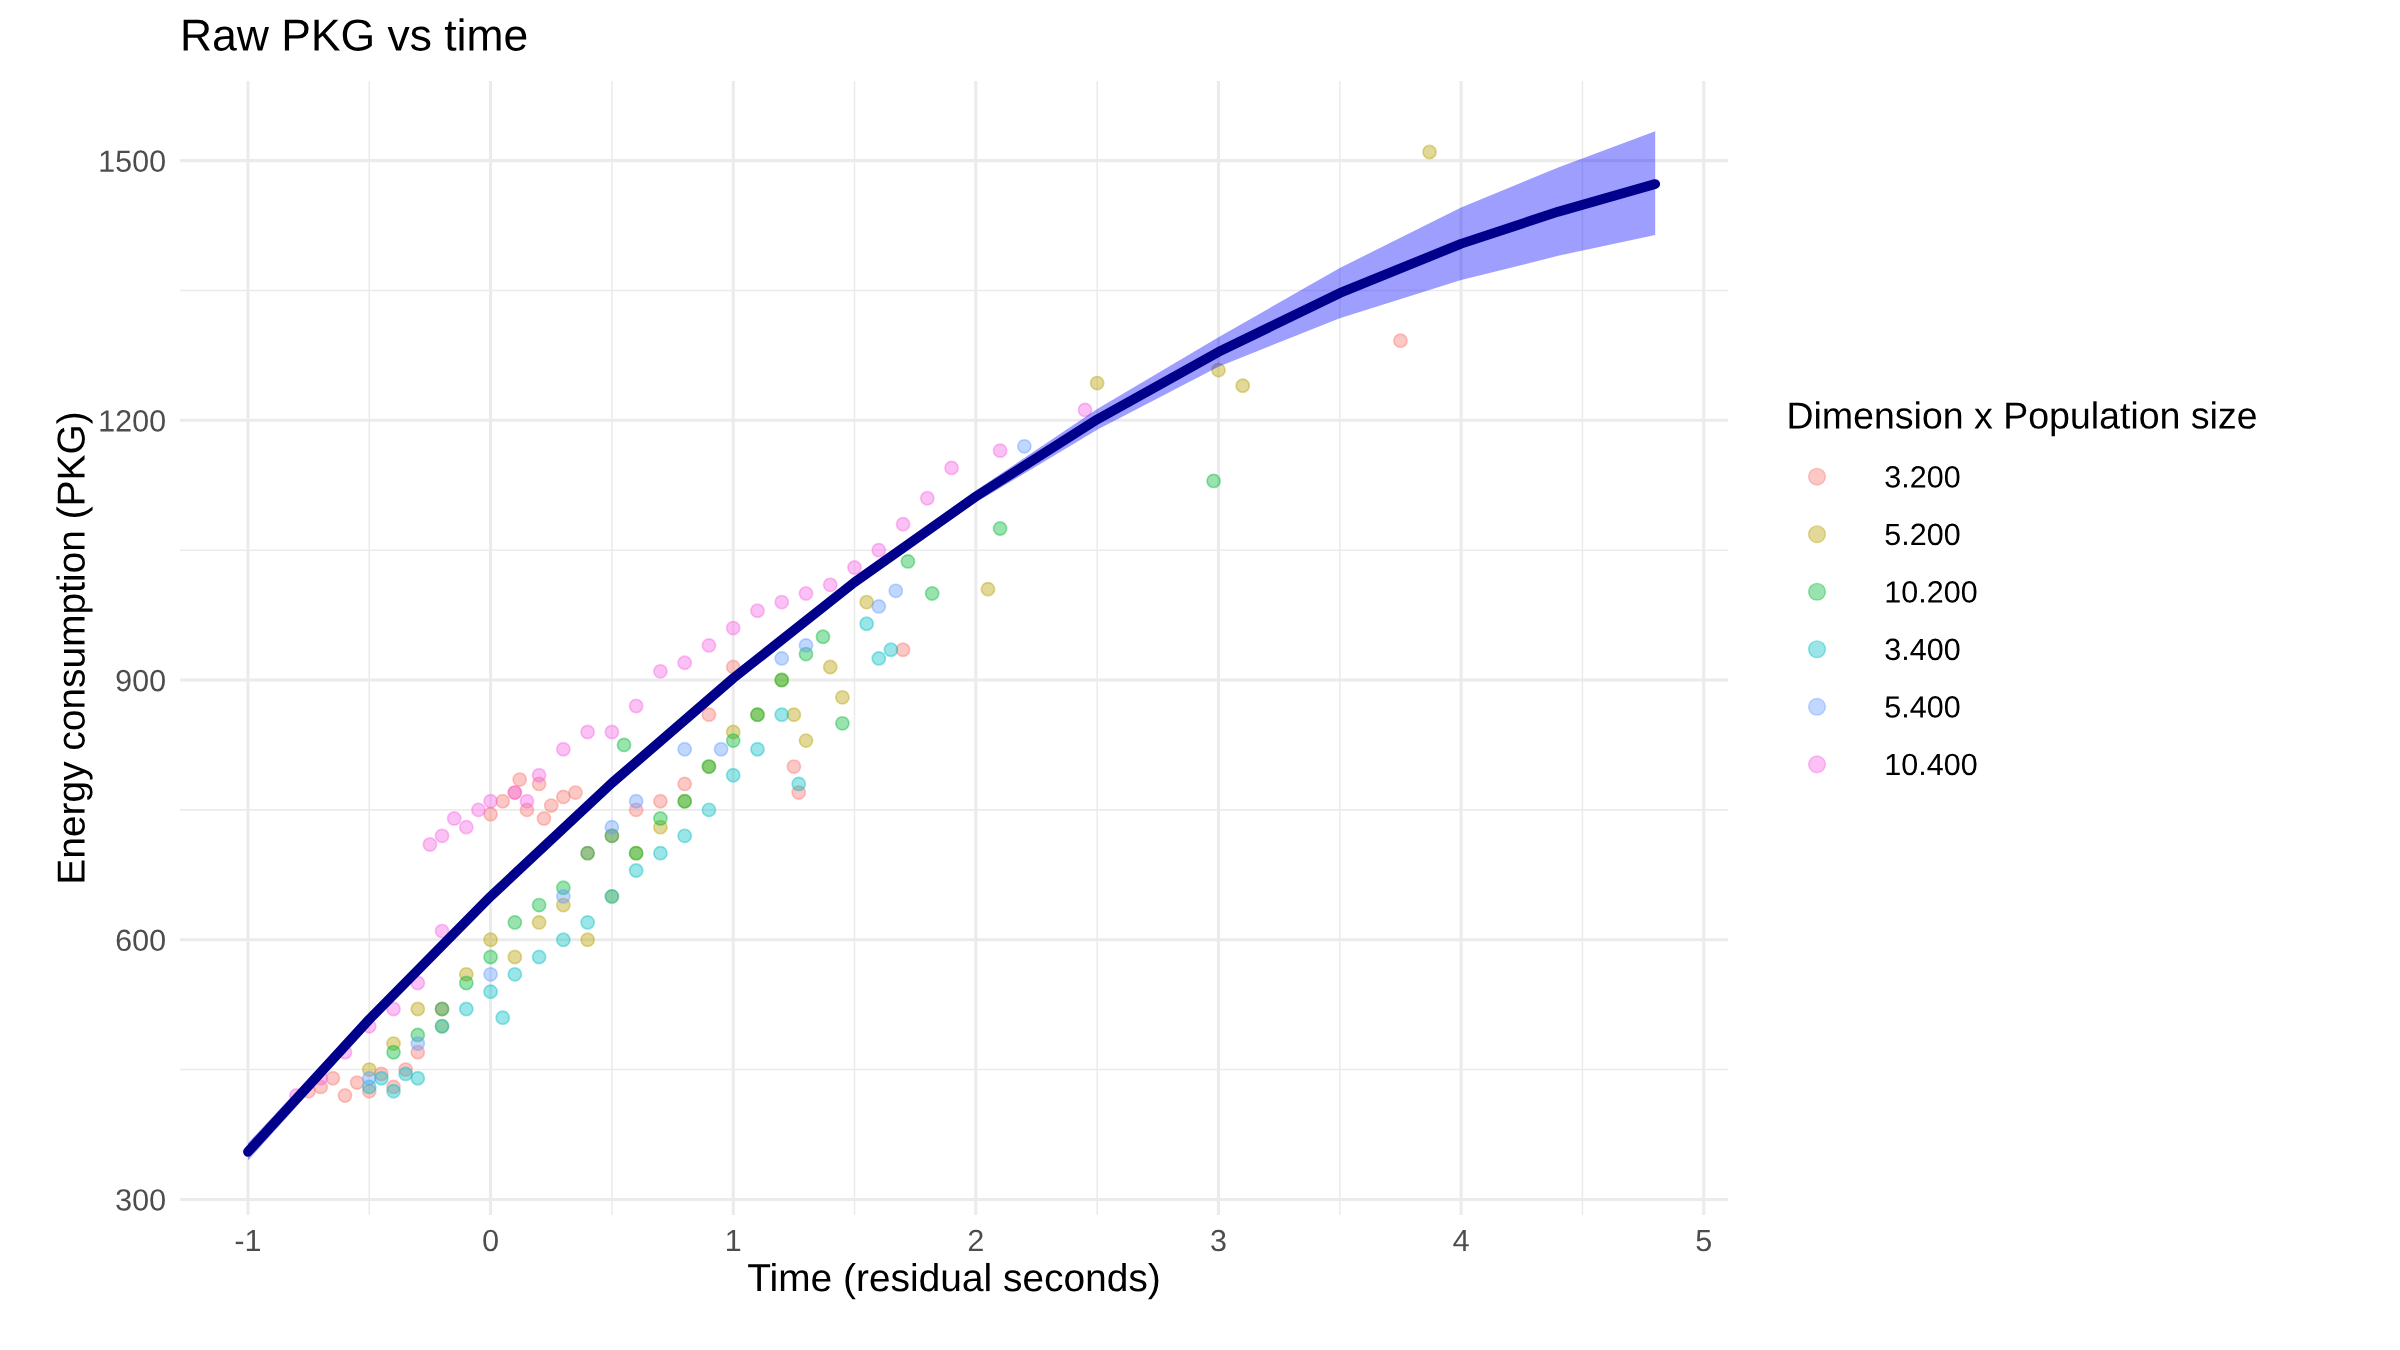 The height and width of the screenshot is (1350, 2400). I want to click on legend-label: 10.400, so click(1931, 764).